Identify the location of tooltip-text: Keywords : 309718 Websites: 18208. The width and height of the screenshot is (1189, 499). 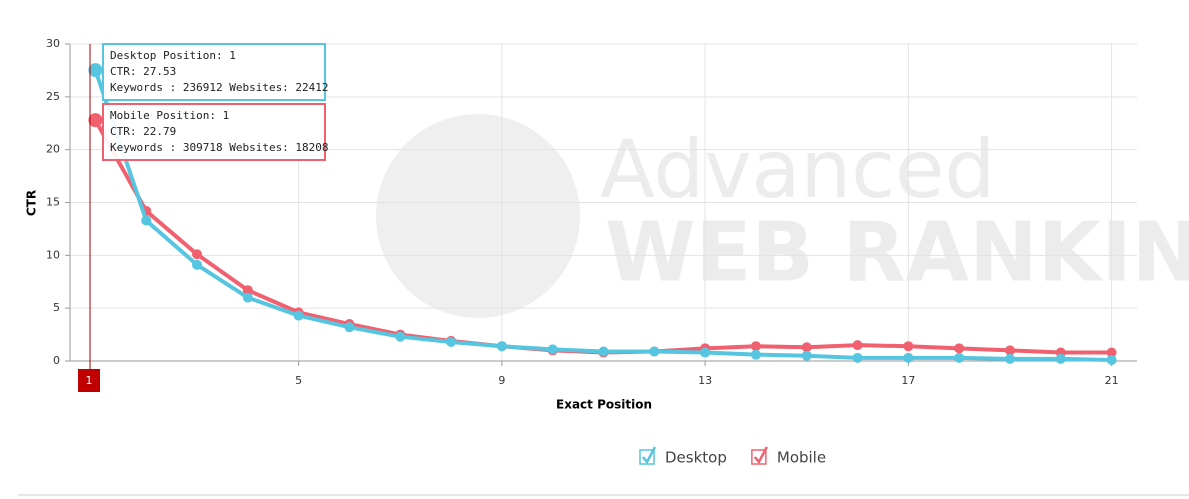
(219, 147).